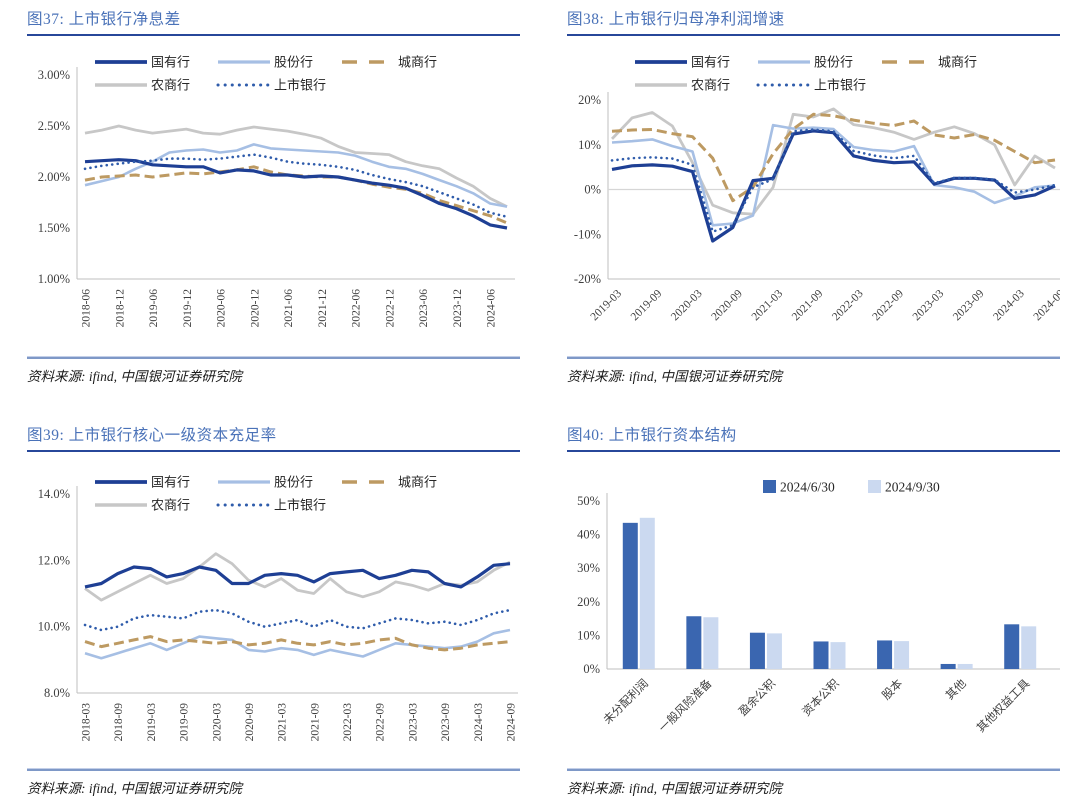 This screenshot has width=1080, height=806. I want to click on x-tick-label: 资本公积, so click(820, 697).